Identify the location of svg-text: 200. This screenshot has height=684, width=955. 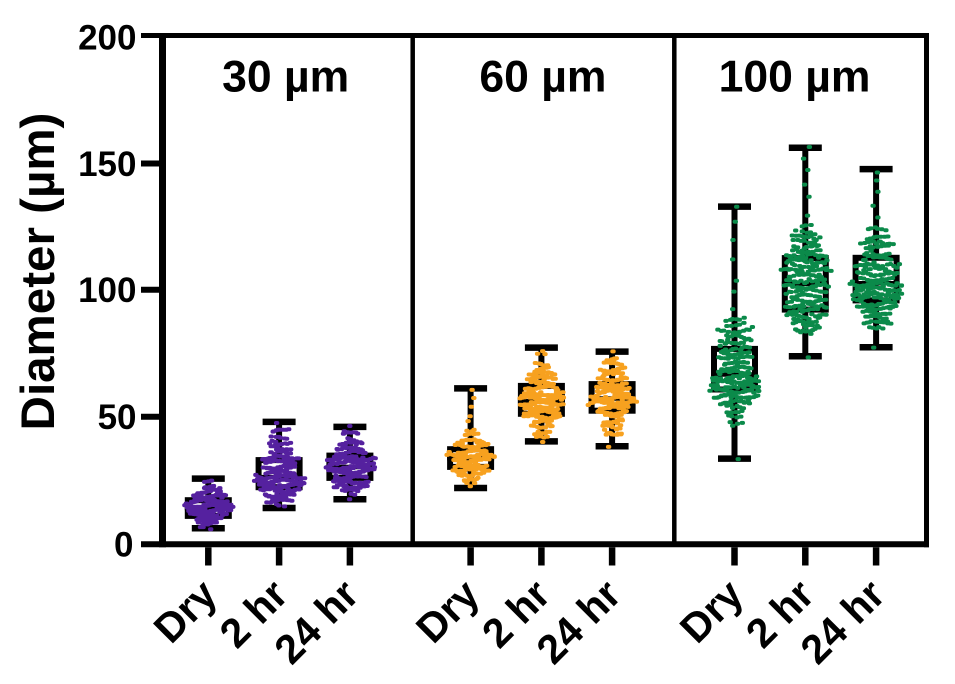
(107, 38).